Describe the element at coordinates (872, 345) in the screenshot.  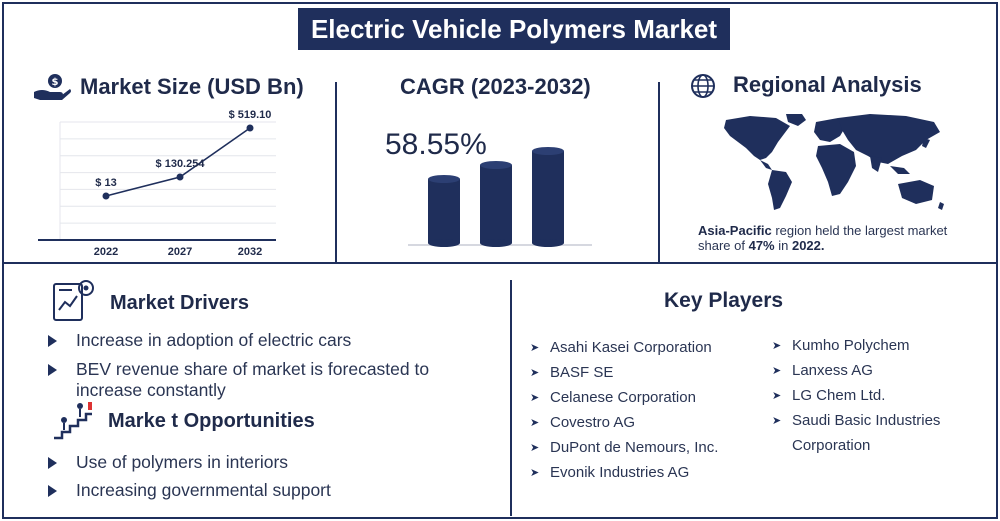
I see `key-player-item: Kumho Polychem` at that location.